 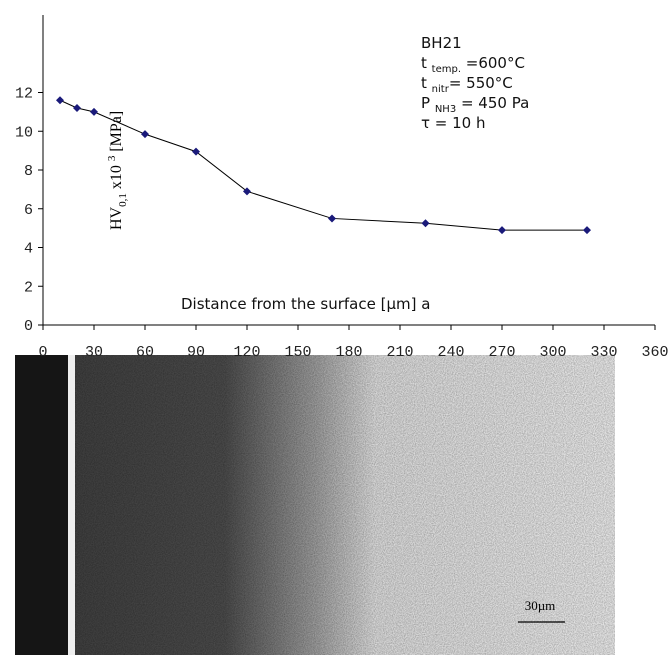 What do you see at coordinates (348, 352) in the screenshot?
I see `x-tick-label: 180` at bounding box center [348, 352].